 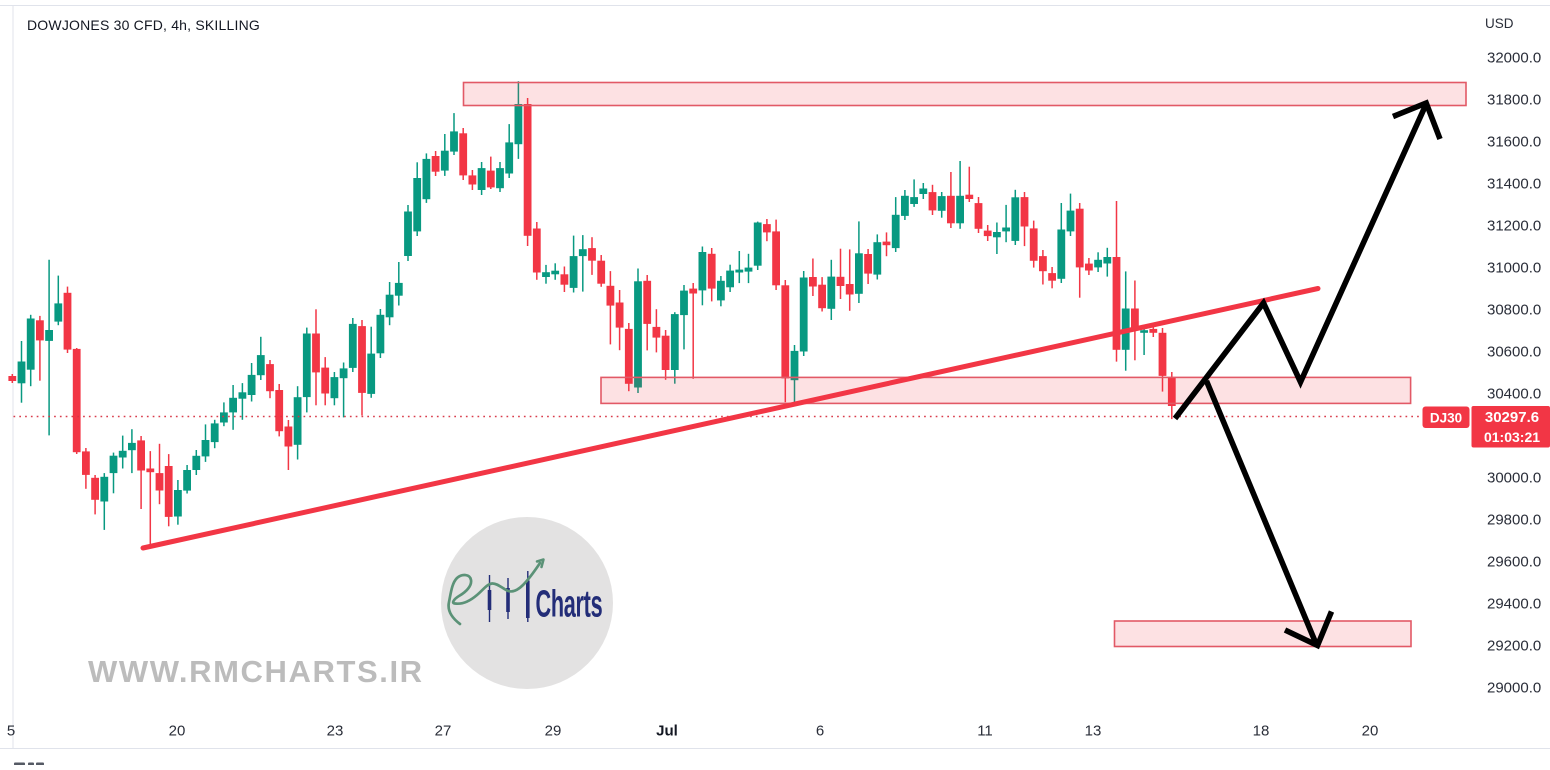 I want to click on svg-text: 29200.0, so click(x=1514, y=645).